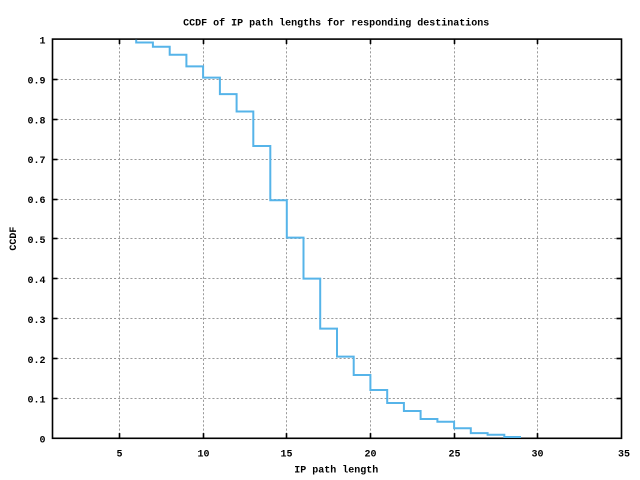 The image size is (640, 480). Describe the element at coordinates (36, 281) in the screenshot. I see `svg-text: 0.4` at that location.